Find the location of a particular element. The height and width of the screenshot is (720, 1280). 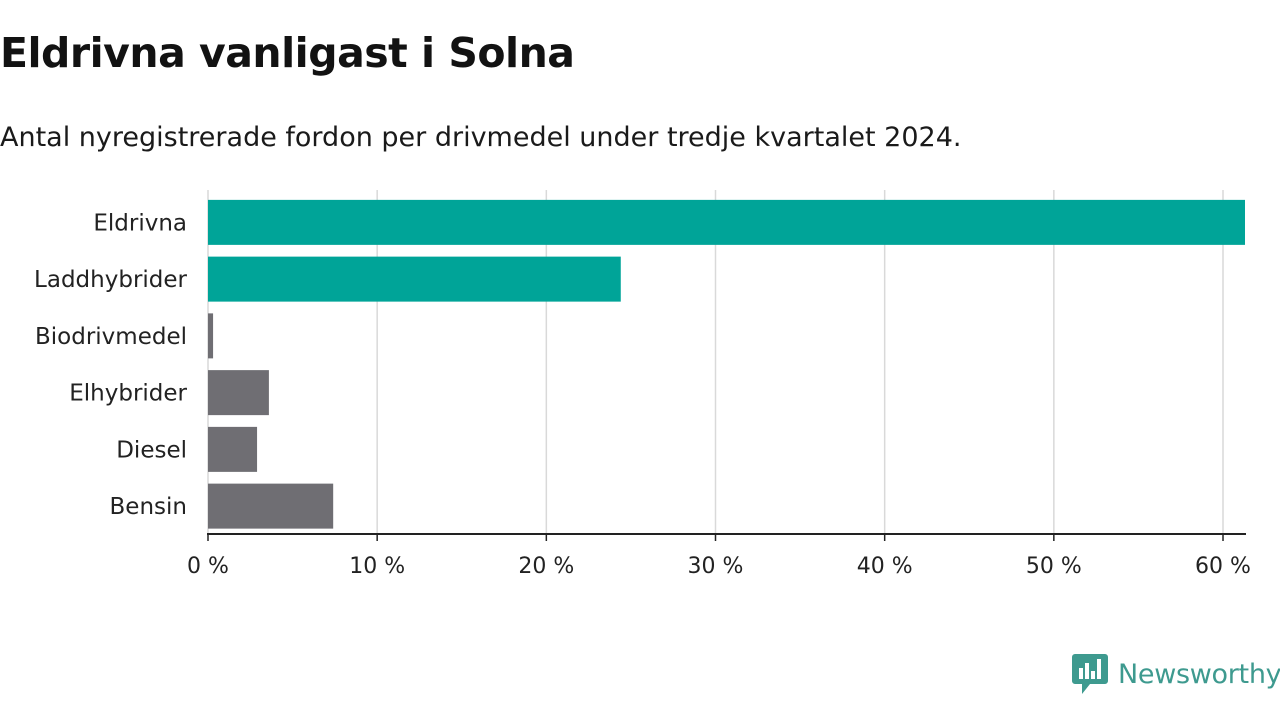

chart-title: Eldrivna vanligast i Solna is located at coordinates (287, 53).